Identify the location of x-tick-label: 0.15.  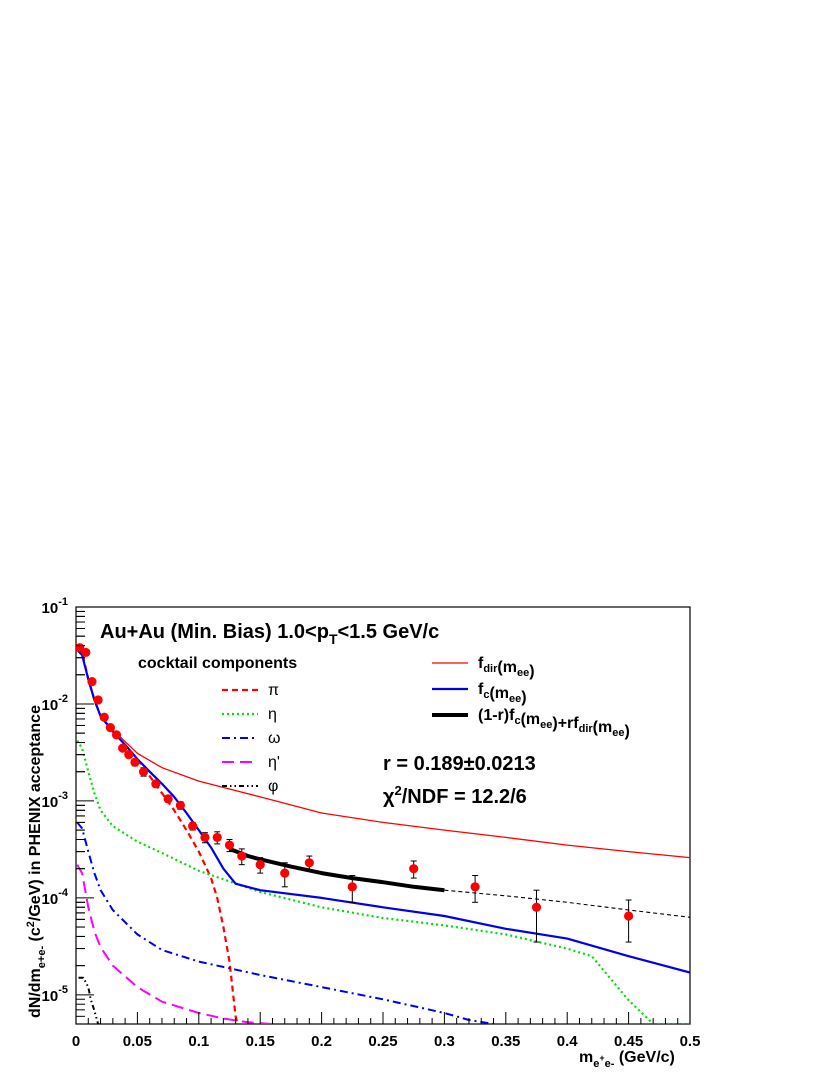
(260, 1041).